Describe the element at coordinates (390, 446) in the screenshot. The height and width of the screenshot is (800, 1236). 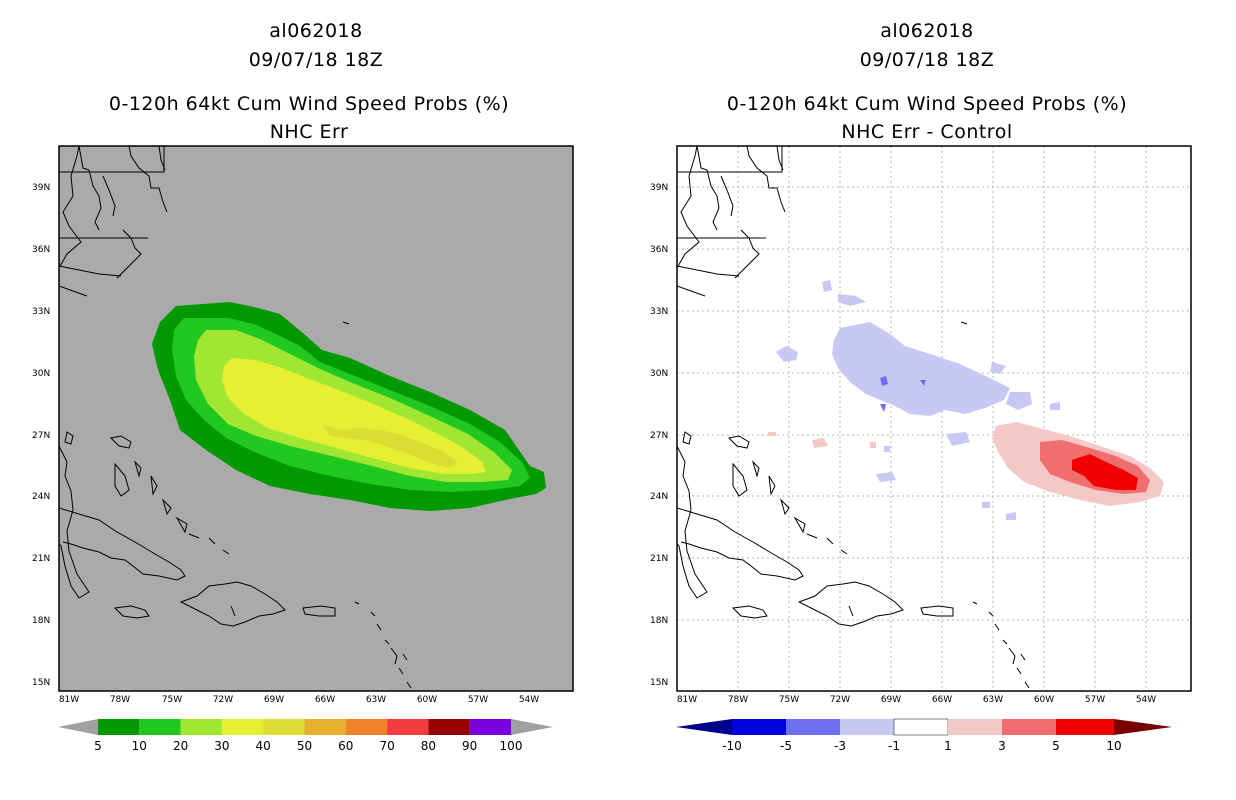
I see `contour-40pct` at that location.